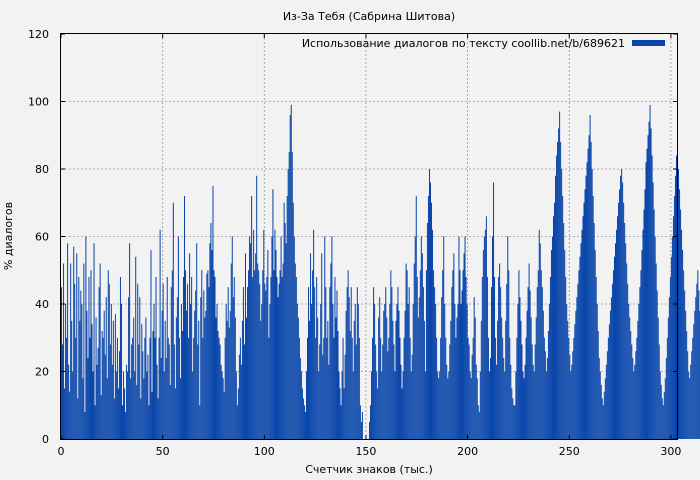  I want to click on x-tick-label: 200, so click(467, 451).